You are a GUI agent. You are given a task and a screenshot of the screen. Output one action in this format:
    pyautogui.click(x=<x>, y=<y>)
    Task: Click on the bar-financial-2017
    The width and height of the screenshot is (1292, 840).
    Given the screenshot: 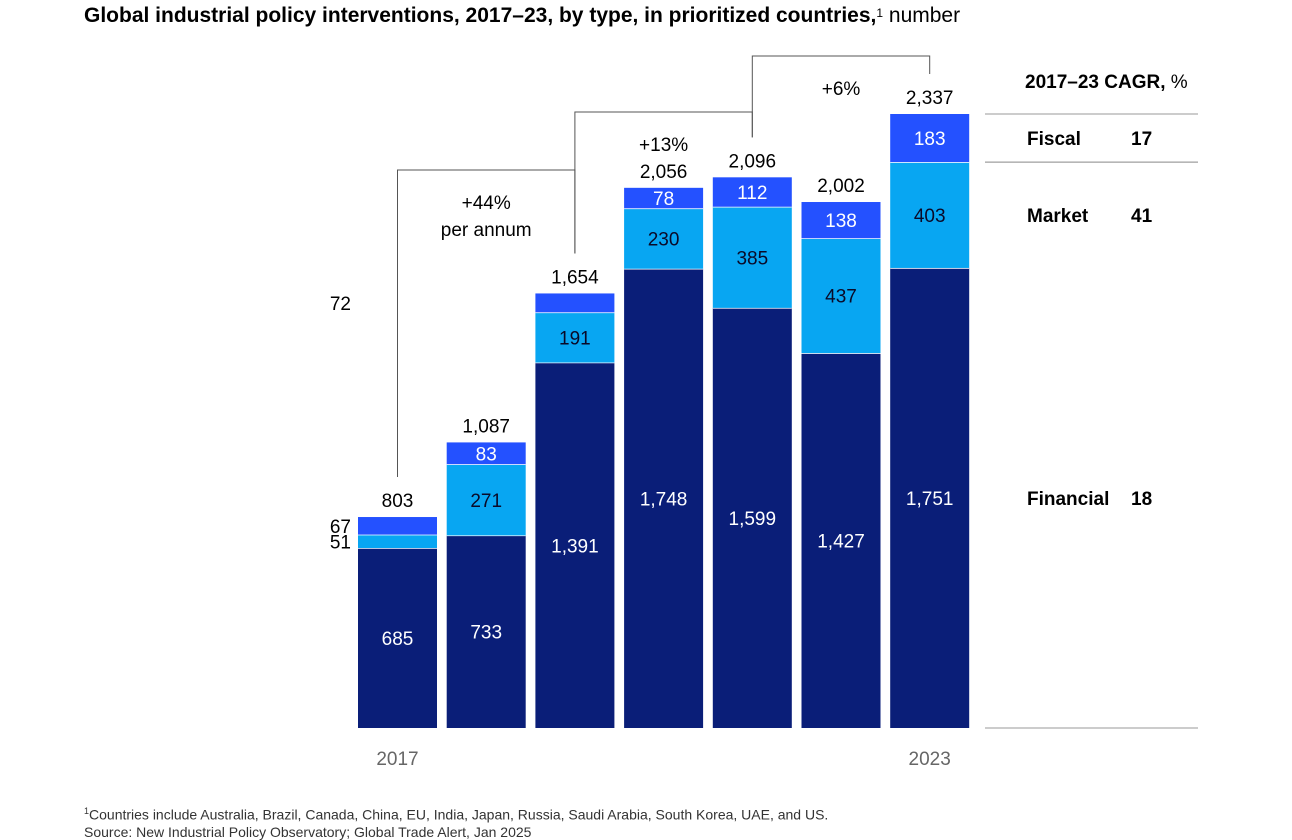 What is the action you would take?
    pyautogui.click(x=397, y=638)
    